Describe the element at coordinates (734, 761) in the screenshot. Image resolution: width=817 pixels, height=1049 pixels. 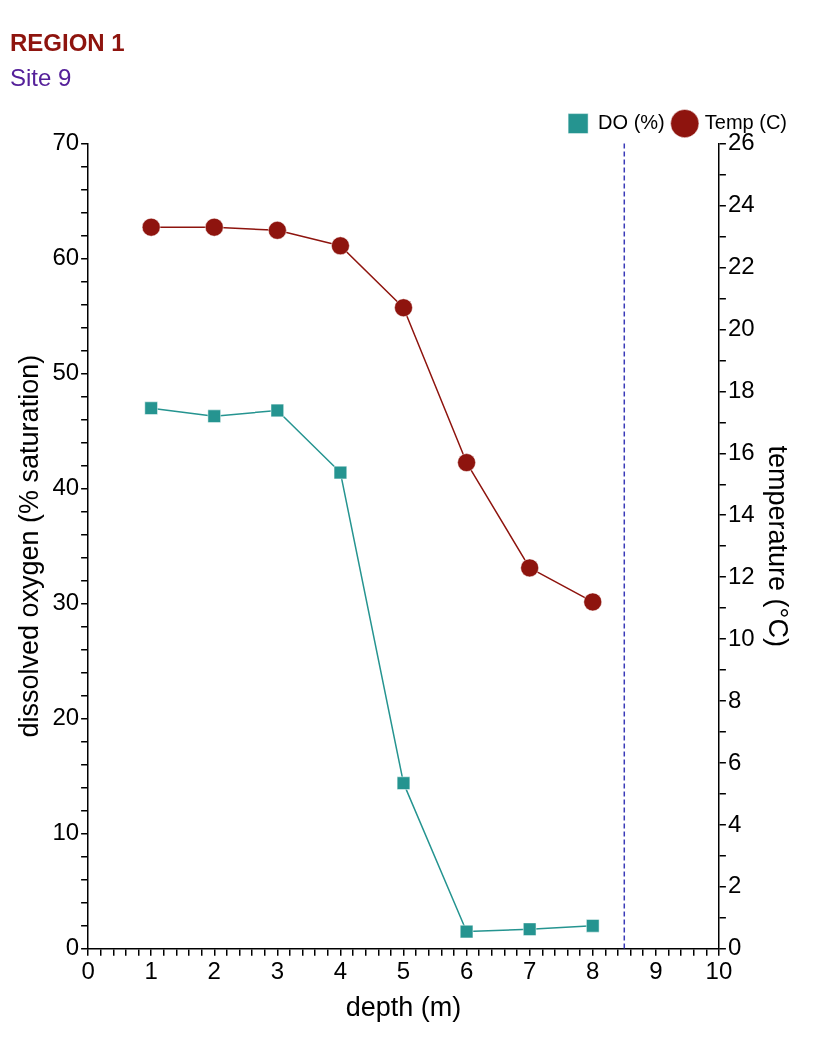
I see `y2-tick-label: 6` at that location.